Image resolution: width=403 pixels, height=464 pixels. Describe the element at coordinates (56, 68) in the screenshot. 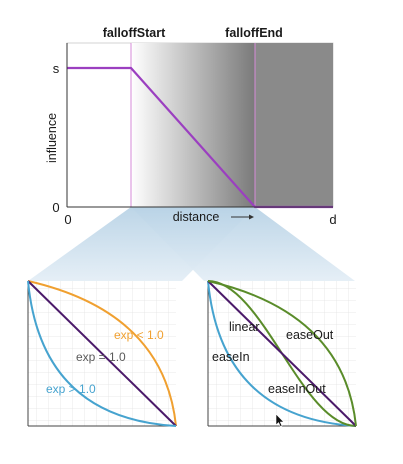

I see `y-tick-top: s` at that location.